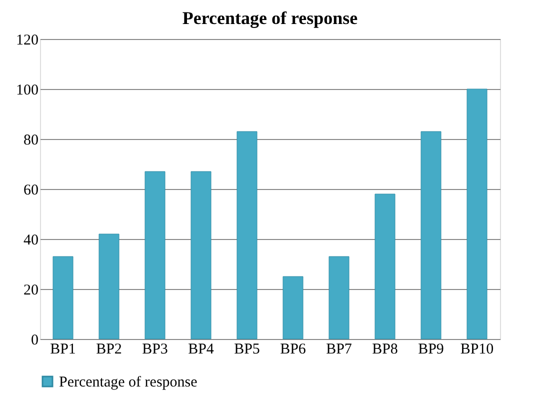 The height and width of the screenshot is (410, 547). What do you see at coordinates (201, 350) in the screenshot?
I see `x-tick-label: BP4` at bounding box center [201, 350].